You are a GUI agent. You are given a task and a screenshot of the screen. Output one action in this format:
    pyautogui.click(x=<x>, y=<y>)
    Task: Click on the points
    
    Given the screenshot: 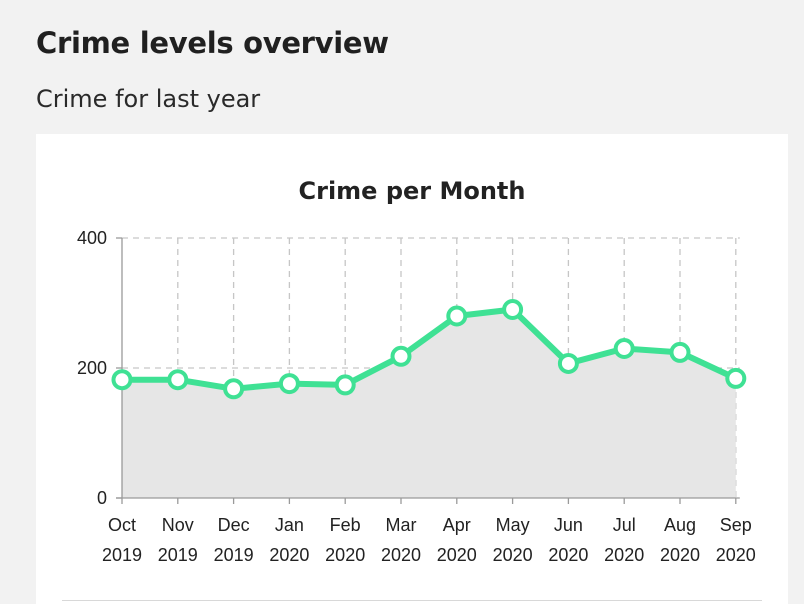 What is the action you would take?
    pyautogui.click(x=429, y=349)
    